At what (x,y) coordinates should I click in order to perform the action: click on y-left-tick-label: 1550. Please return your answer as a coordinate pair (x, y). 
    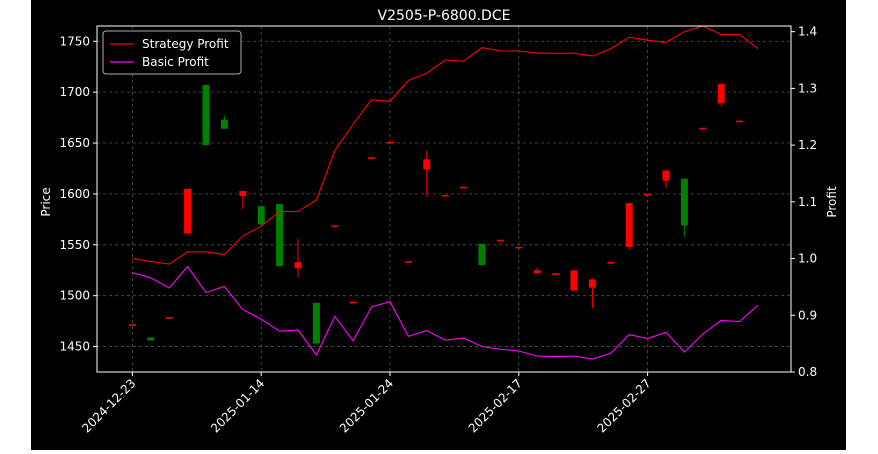
    Looking at the image, I should click on (74, 245).